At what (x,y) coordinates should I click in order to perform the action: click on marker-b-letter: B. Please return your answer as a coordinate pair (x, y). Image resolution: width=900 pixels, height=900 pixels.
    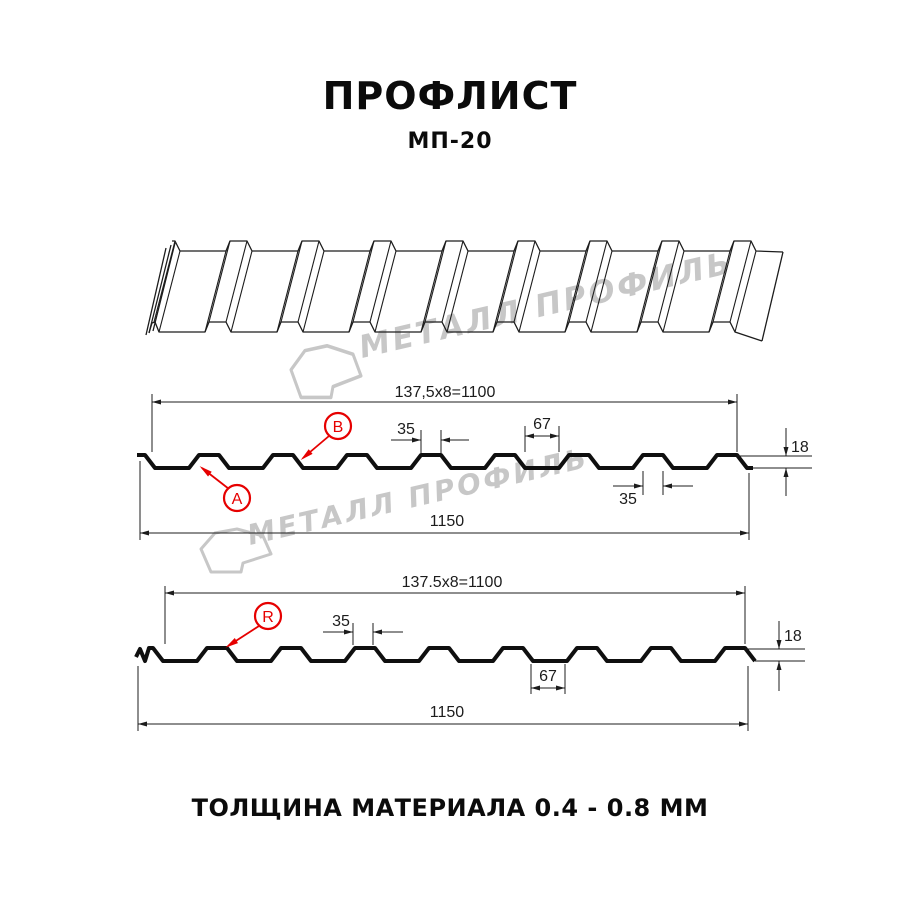
    Looking at the image, I should click on (338, 427).